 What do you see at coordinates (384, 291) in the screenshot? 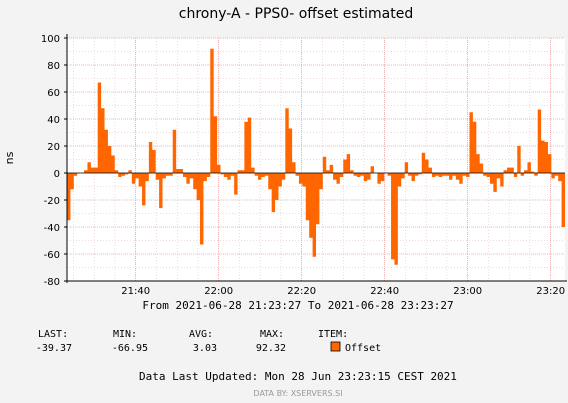
I see `x-tick-label: 22:40` at bounding box center [384, 291].